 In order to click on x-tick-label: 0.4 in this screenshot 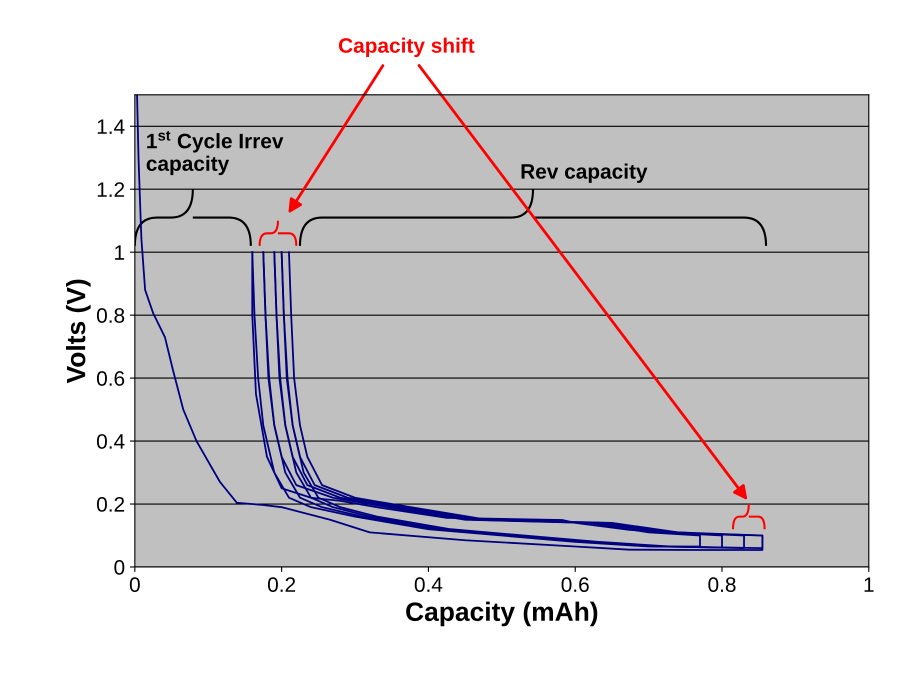, I will do `click(428, 584)`.